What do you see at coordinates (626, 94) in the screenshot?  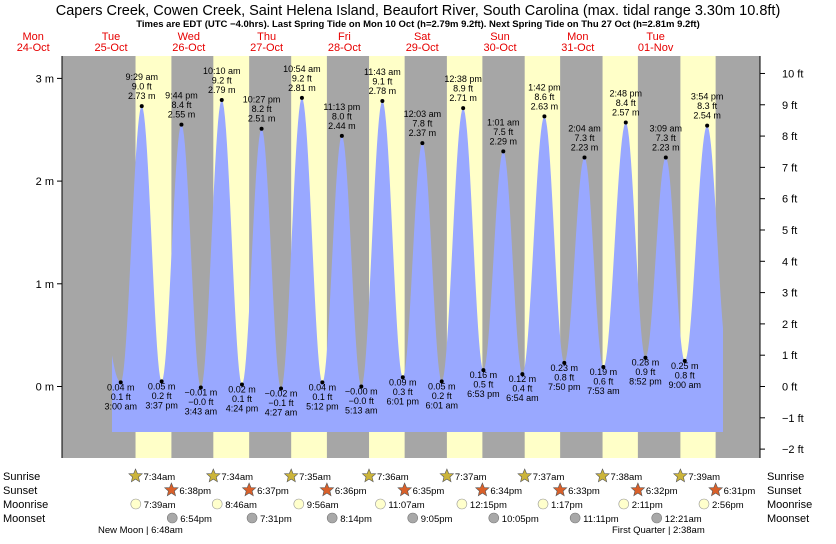 I see `high-tide-label: 2:48 pm` at bounding box center [626, 94].